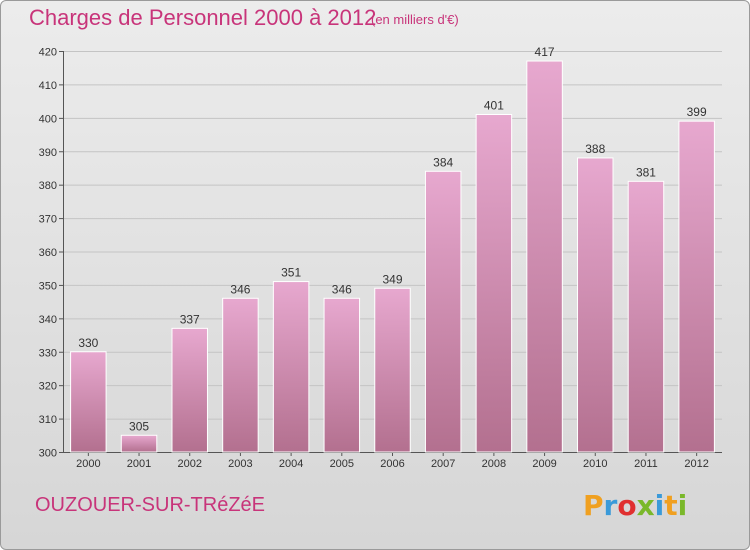  I want to click on y-tick-label: 320, so click(48, 387).